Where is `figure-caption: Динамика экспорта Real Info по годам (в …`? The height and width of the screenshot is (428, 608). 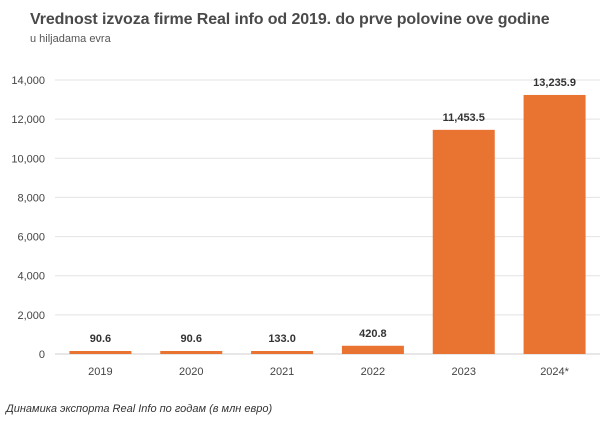
figure-caption: Динамика экспорта Real Info по годам (в … is located at coordinates (139, 409).